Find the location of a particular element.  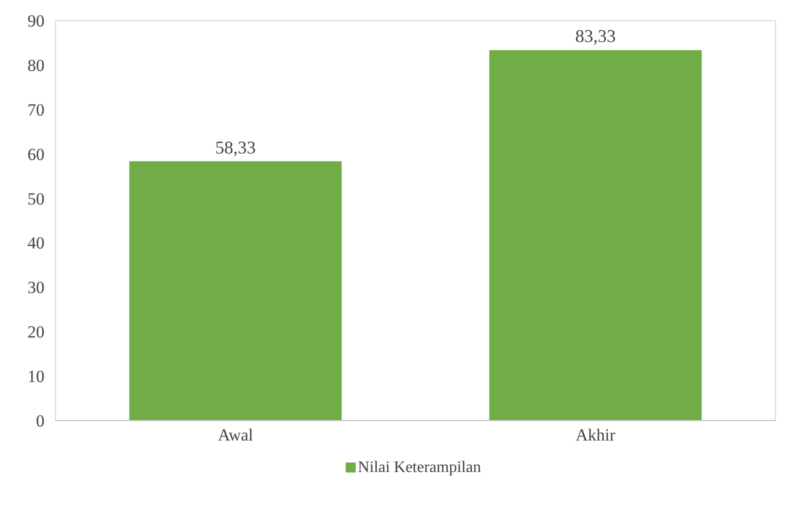

y-tick-label: 10 is located at coordinates (36, 376).